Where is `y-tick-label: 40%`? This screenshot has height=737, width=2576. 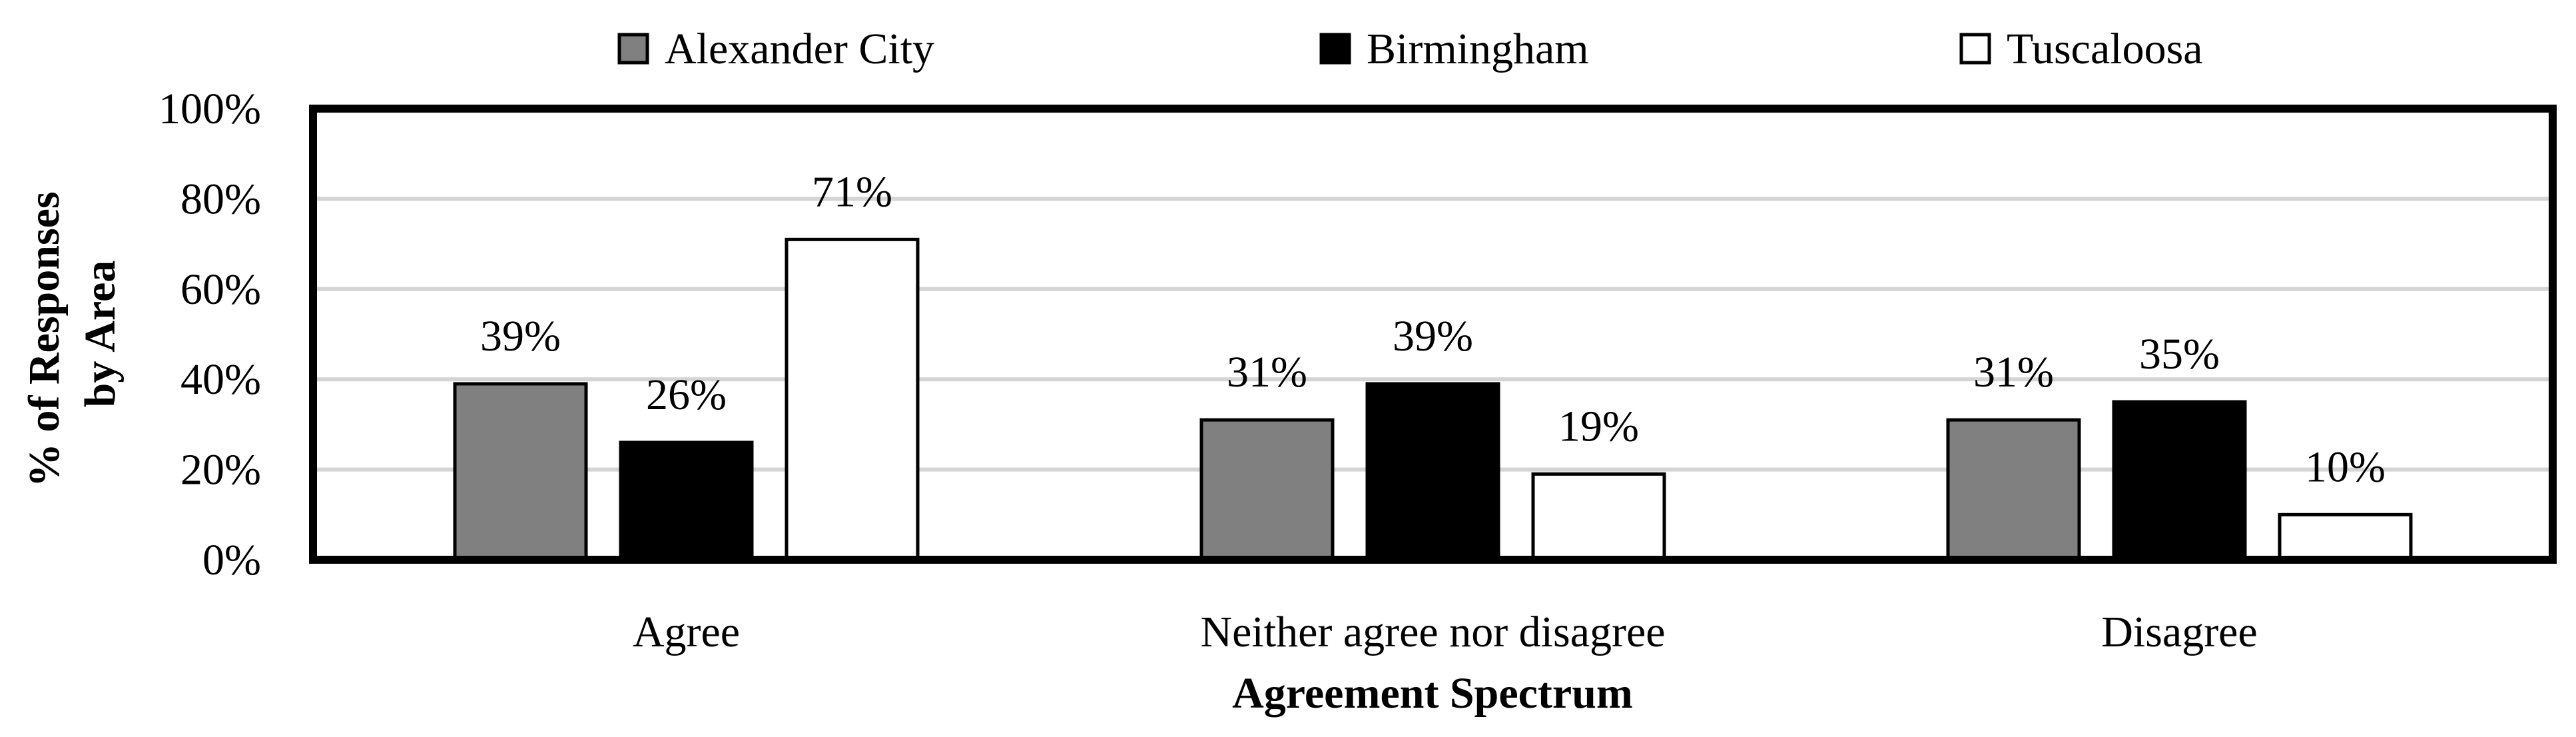
y-tick-label: 40% is located at coordinates (220, 380).